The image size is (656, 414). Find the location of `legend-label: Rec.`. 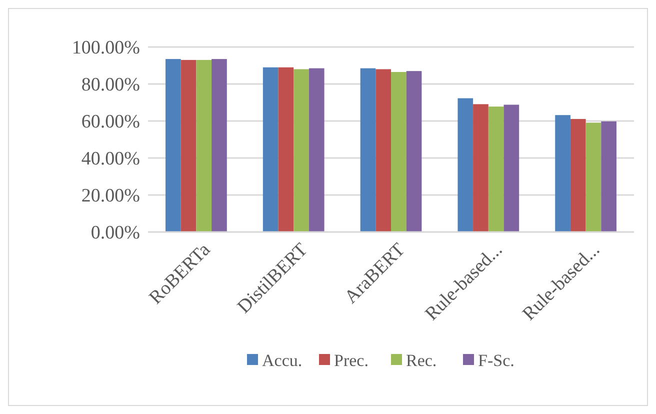

legend-label: Rec. is located at coordinates (421, 360).